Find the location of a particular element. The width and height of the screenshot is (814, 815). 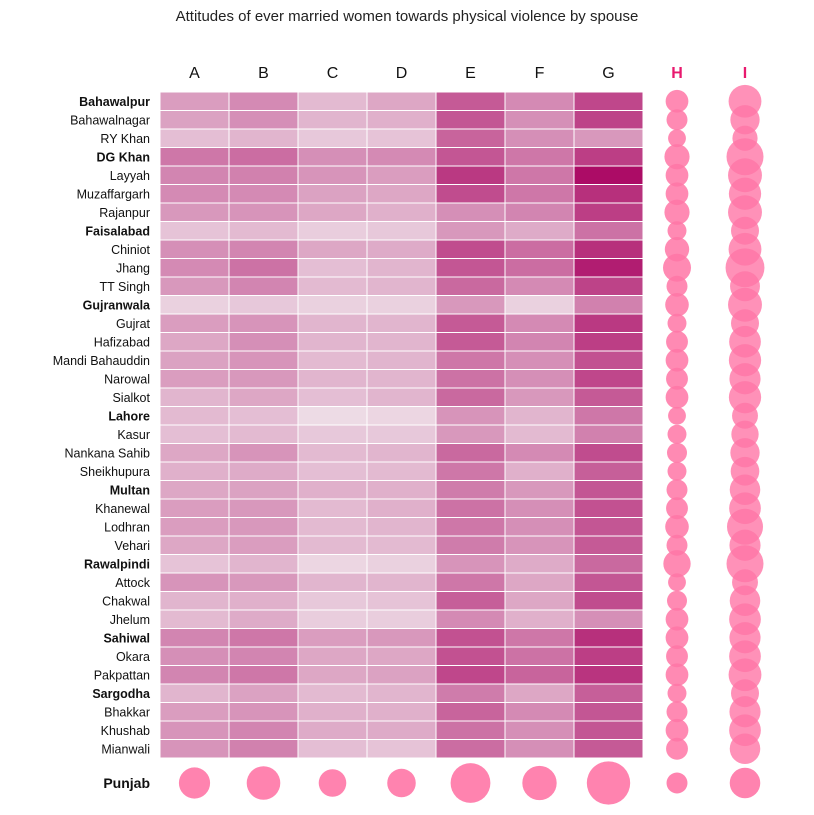

column-header-g: G is located at coordinates (608, 73).